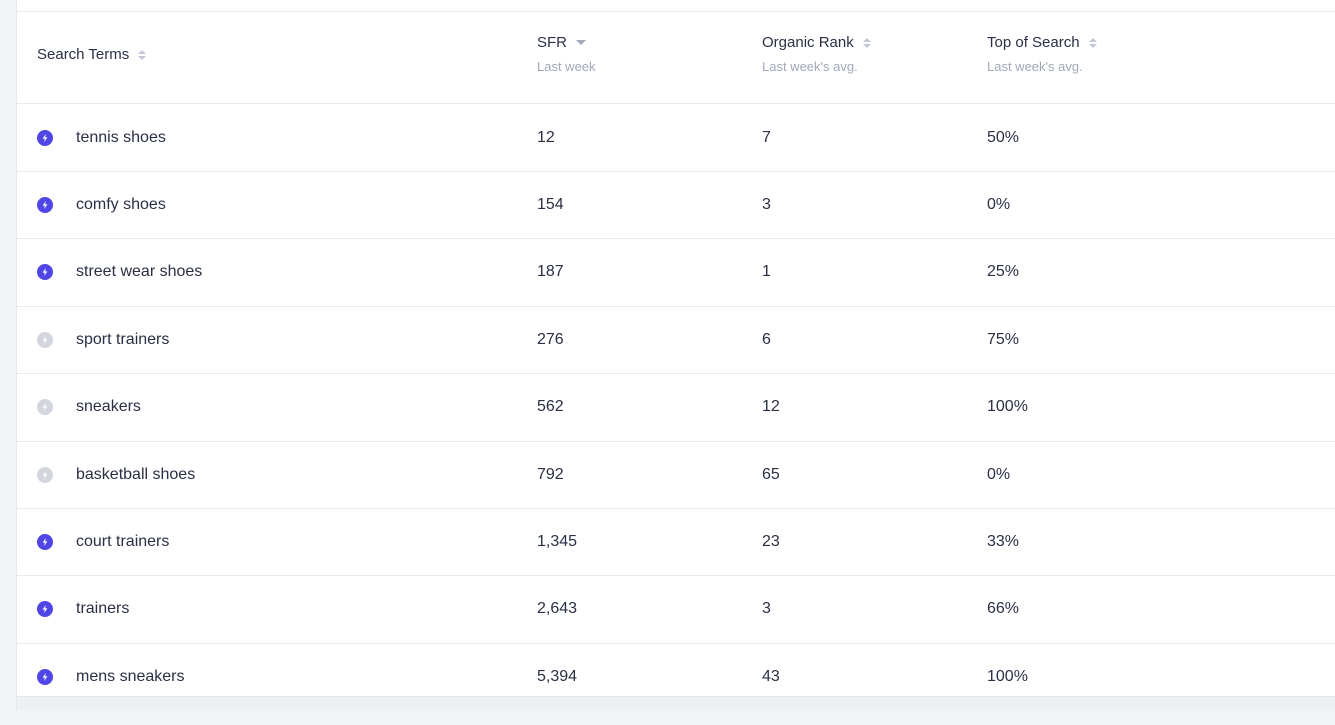  Describe the element at coordinates (676, 340) in the screenshot. I see `table-row: sport trainers 276 6 75%` at that location.